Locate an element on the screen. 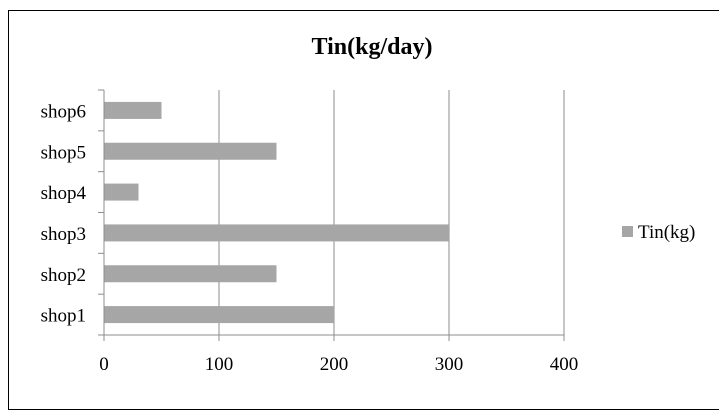 The height and width of the screenshot is (410, 719). legend-swatch is located at coordinates (627, 231).